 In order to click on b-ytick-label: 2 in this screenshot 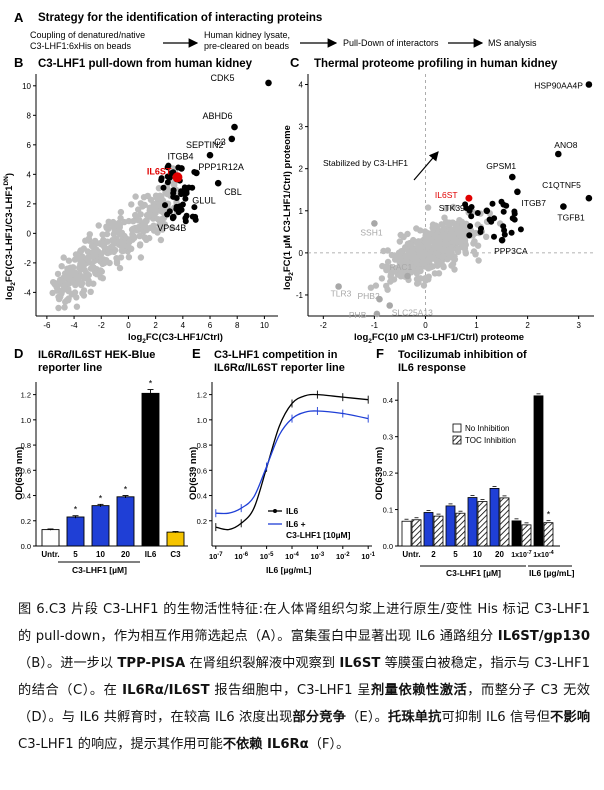, I will do `click(29, 204)`.